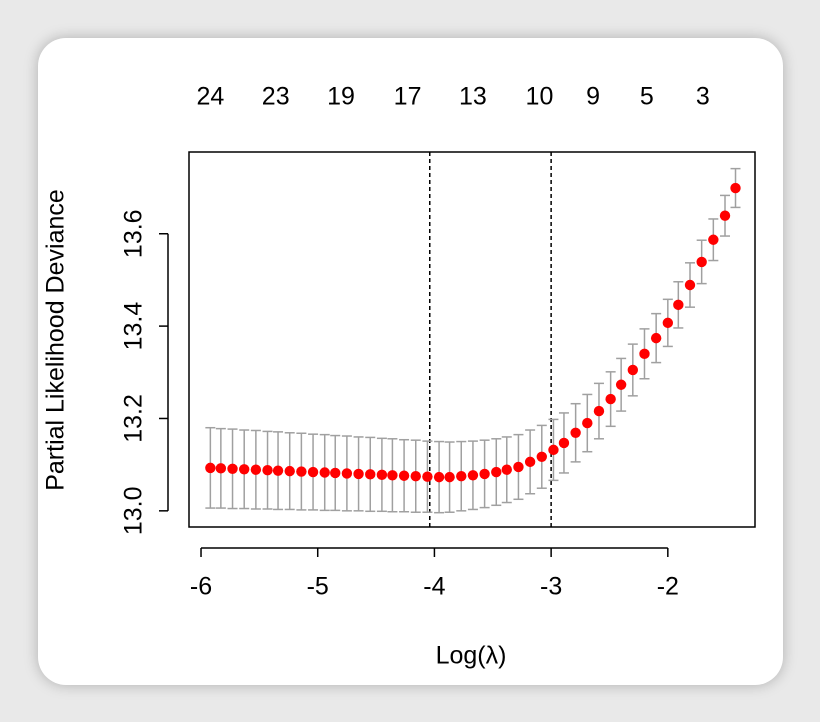 The height and width of the screenshot is (722, 820). I want to click on x-tick-label: -6, so click(201, 587).